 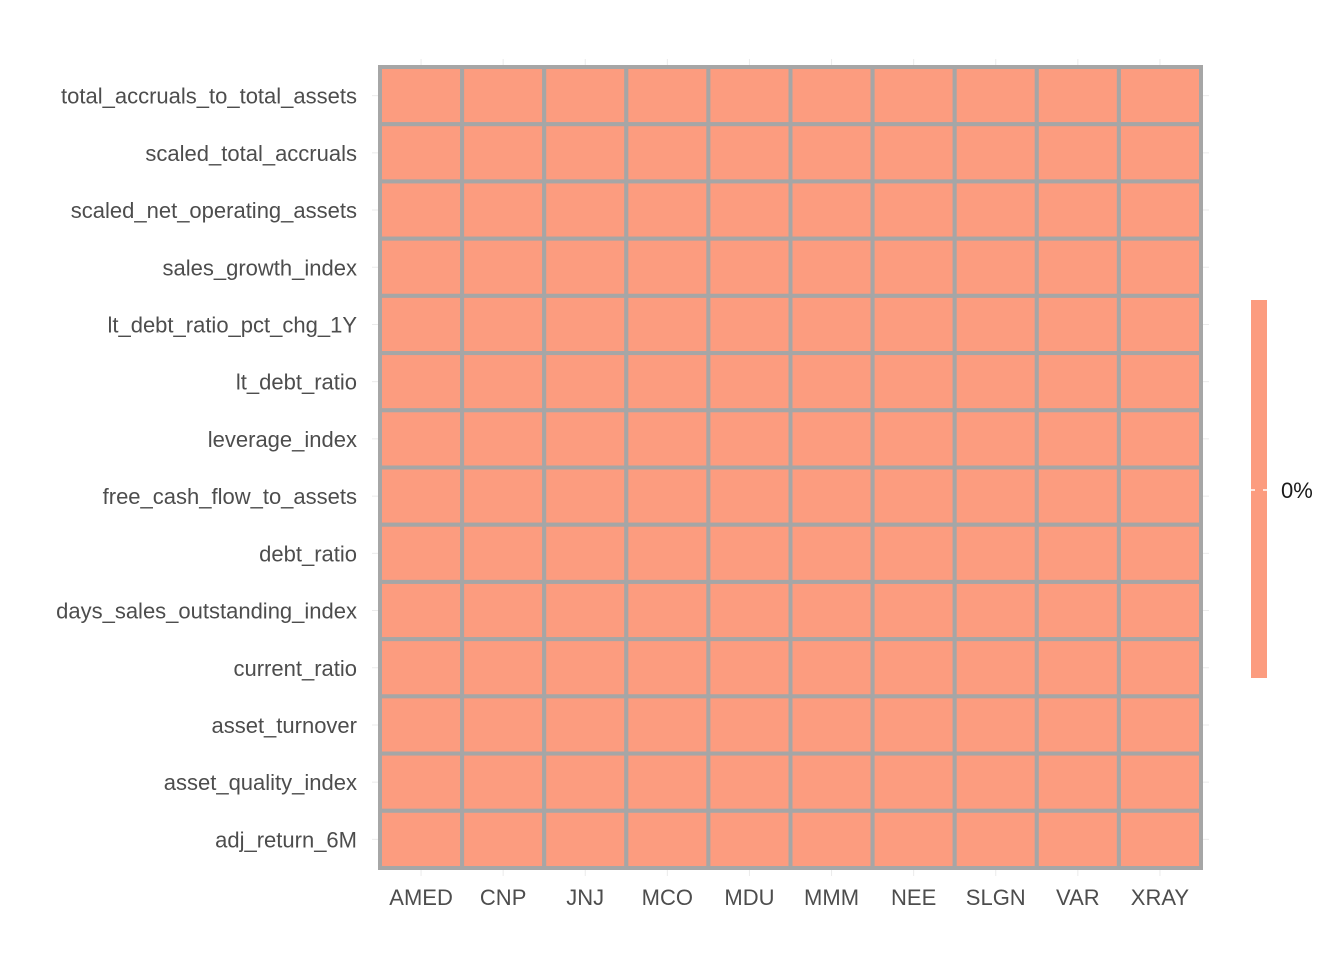 I want to click on legend-colorbar, so click(x=1259, y=489).